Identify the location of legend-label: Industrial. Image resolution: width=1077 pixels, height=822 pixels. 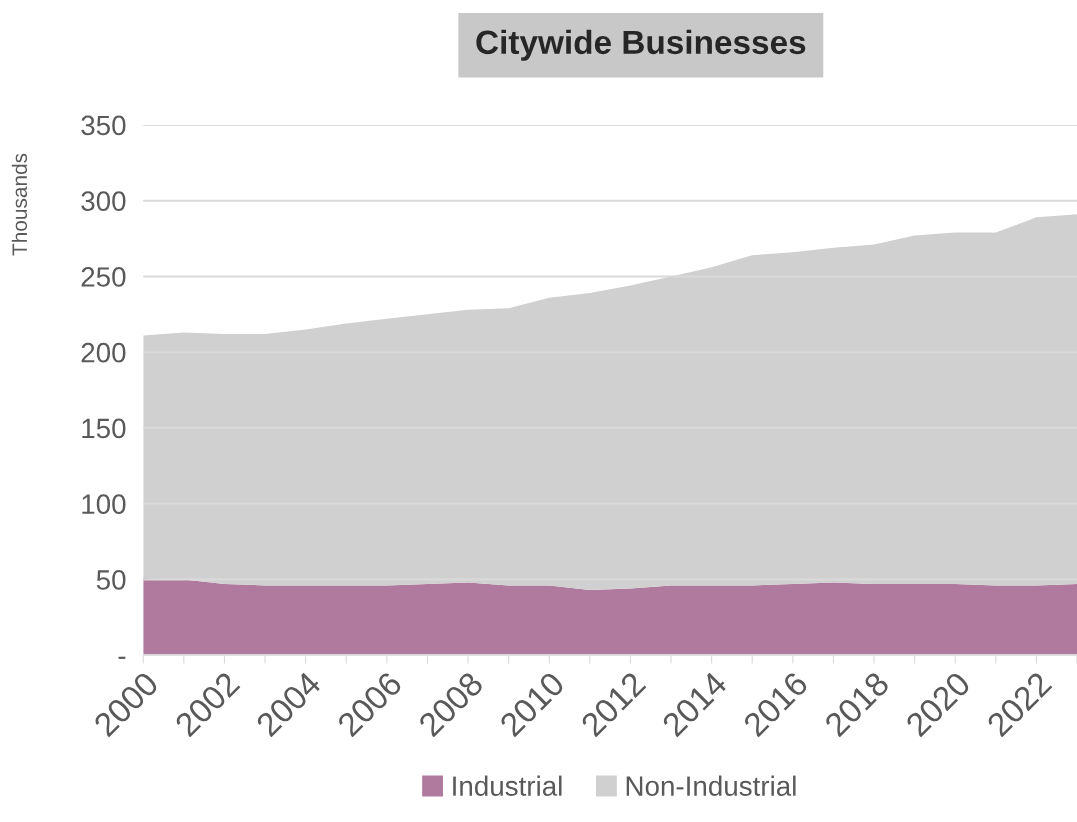
(507, 785).